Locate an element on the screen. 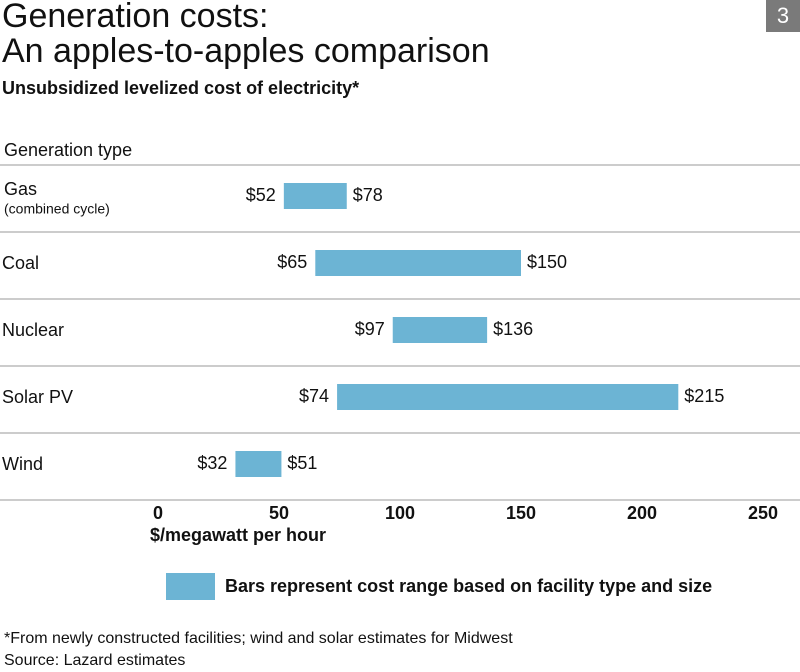 The height and width of the screenshot is (672, 800). legend-swatch is located at coordinates (190, 586).